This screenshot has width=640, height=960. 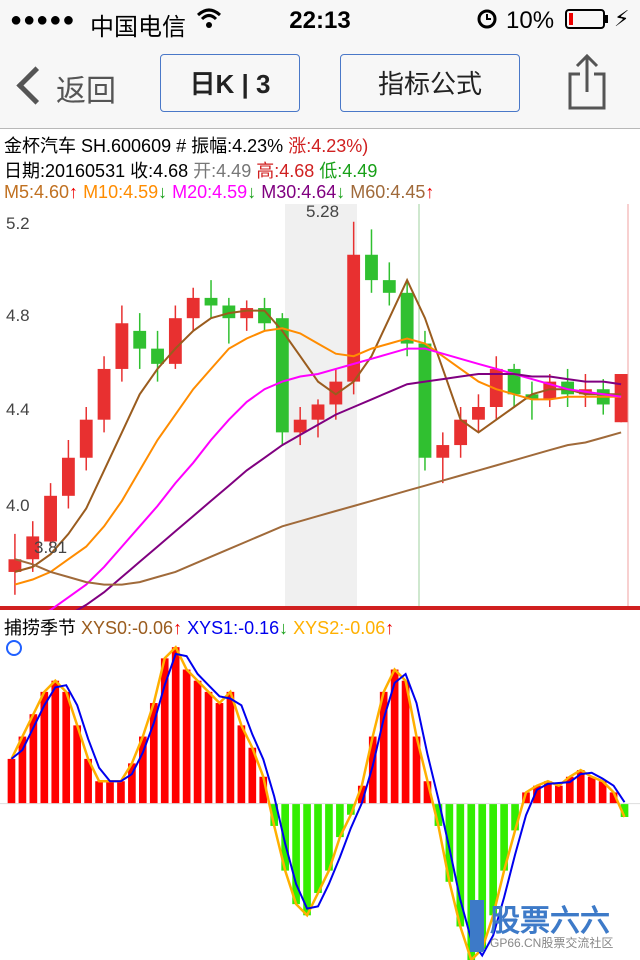 I want to click on back-label: 返回, so click(x=86, y=91).